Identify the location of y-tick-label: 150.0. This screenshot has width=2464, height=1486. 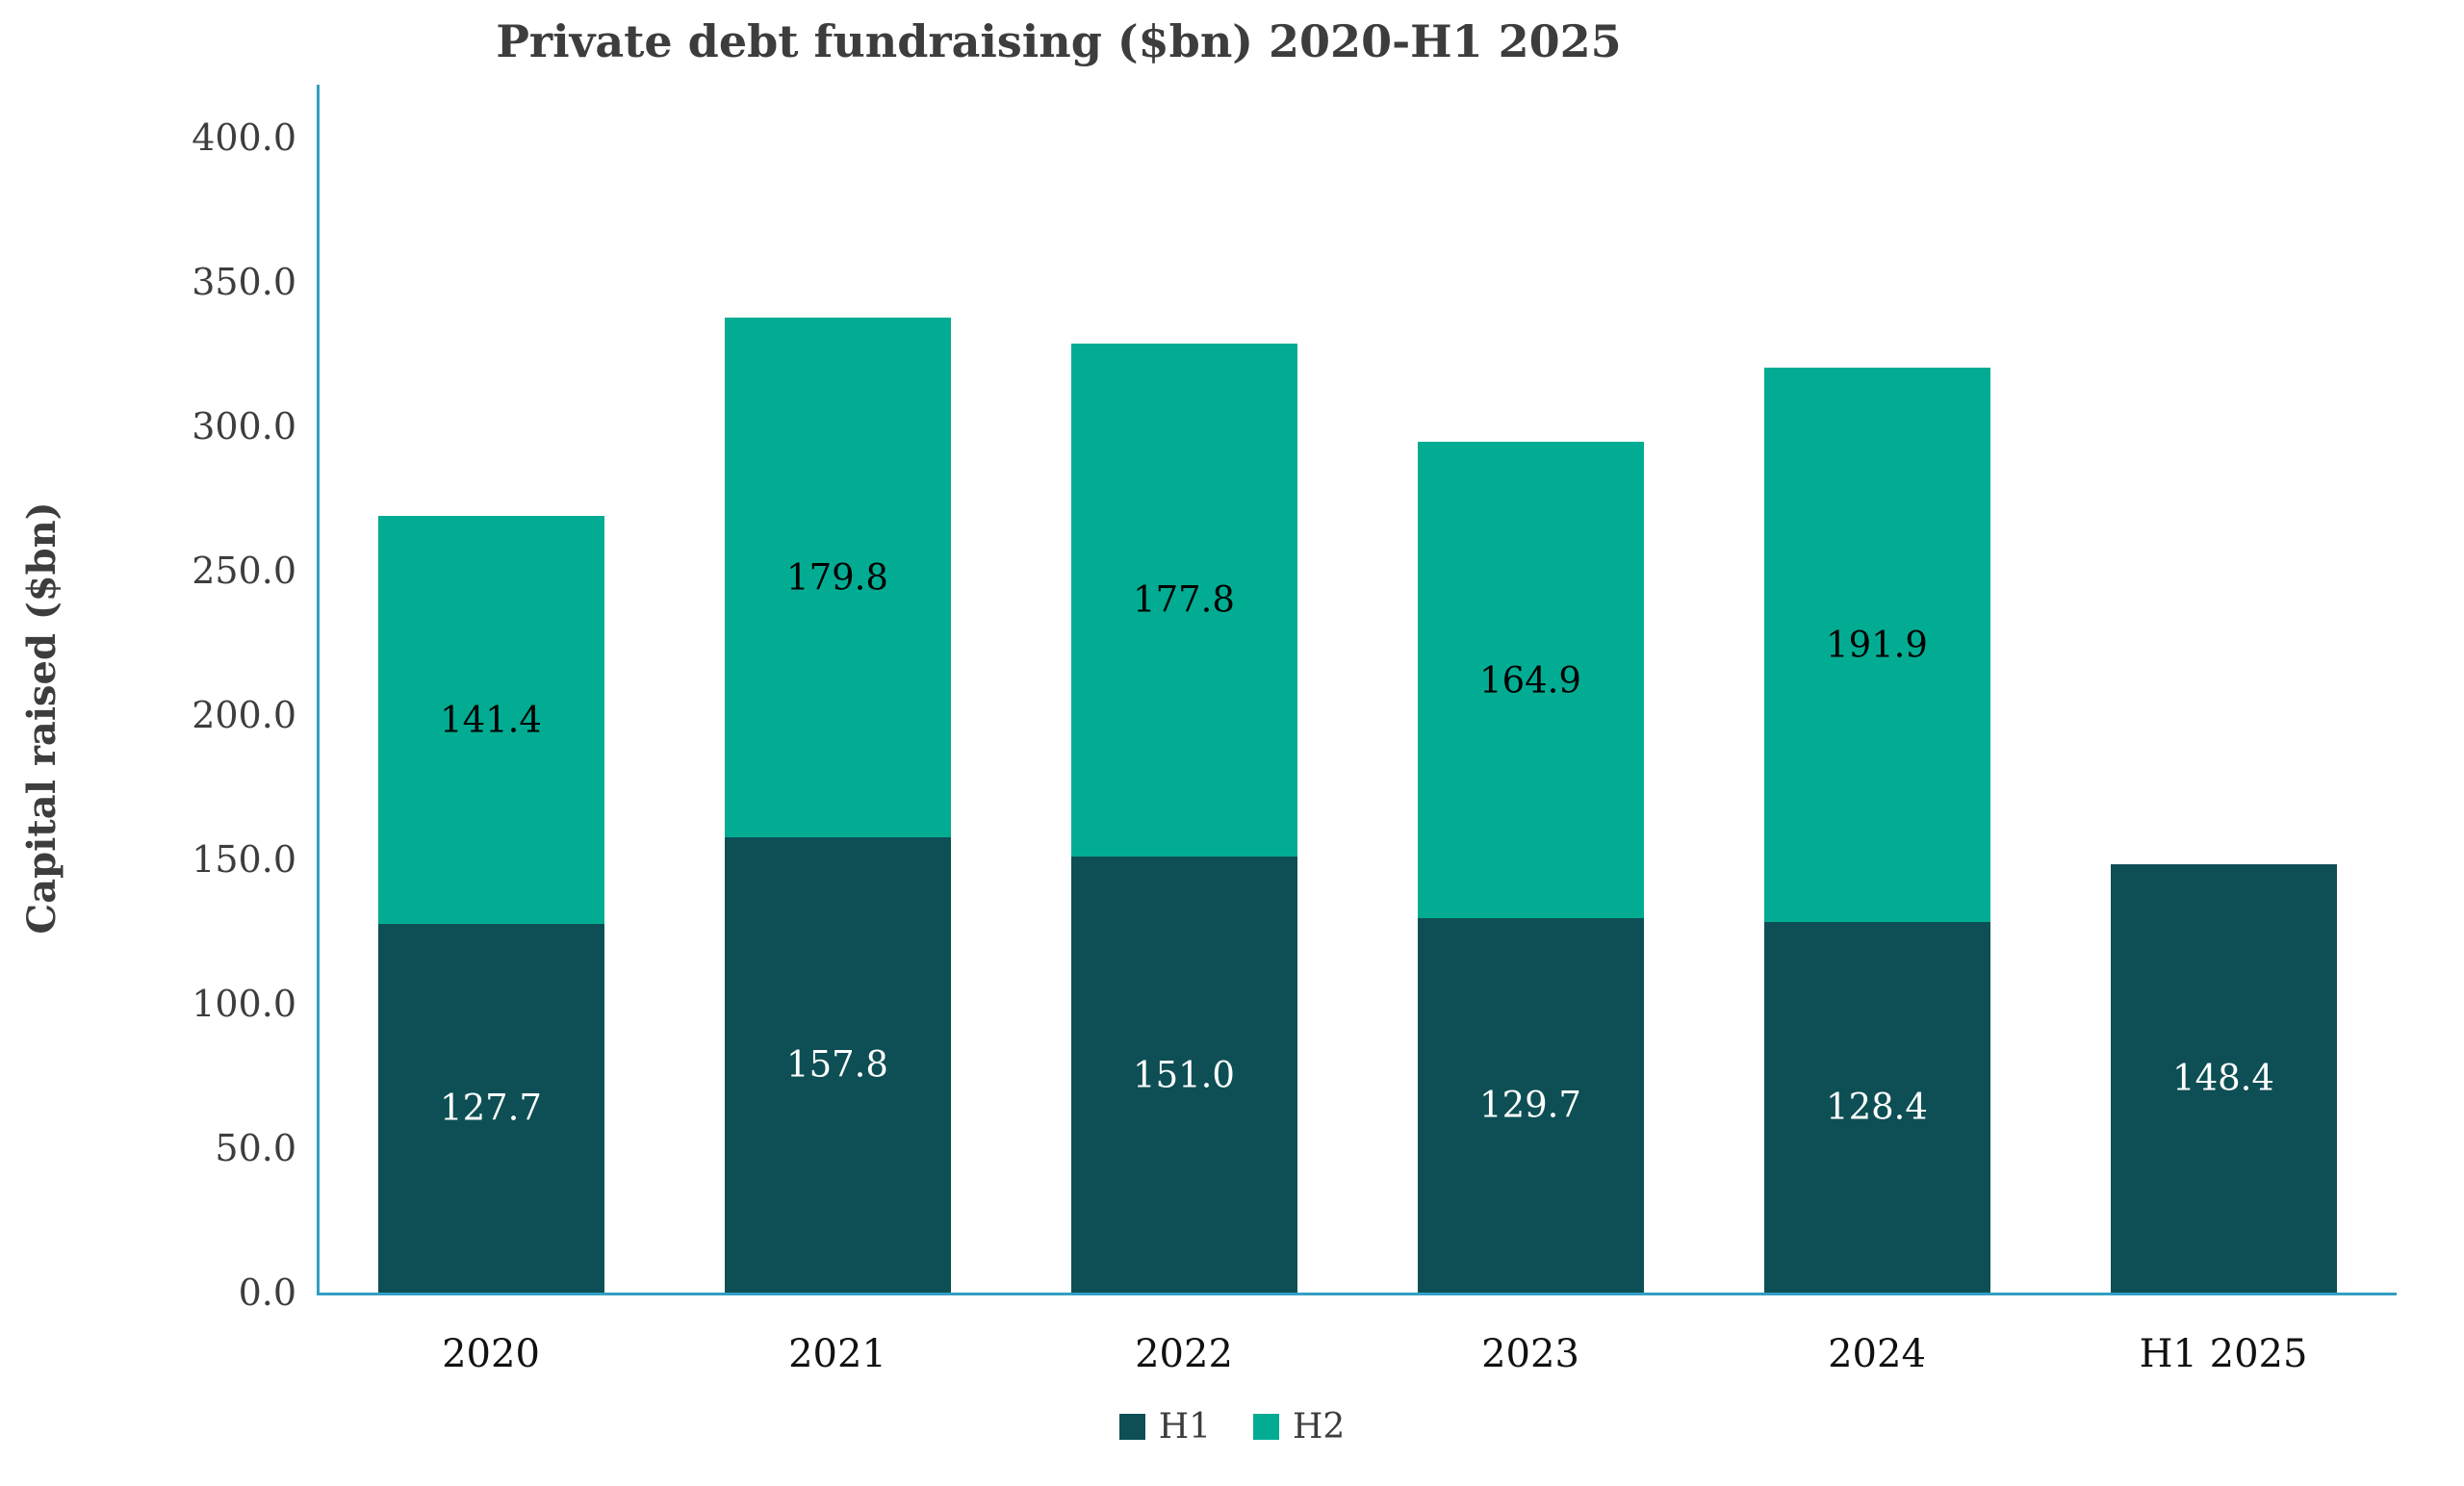
(244, 859).